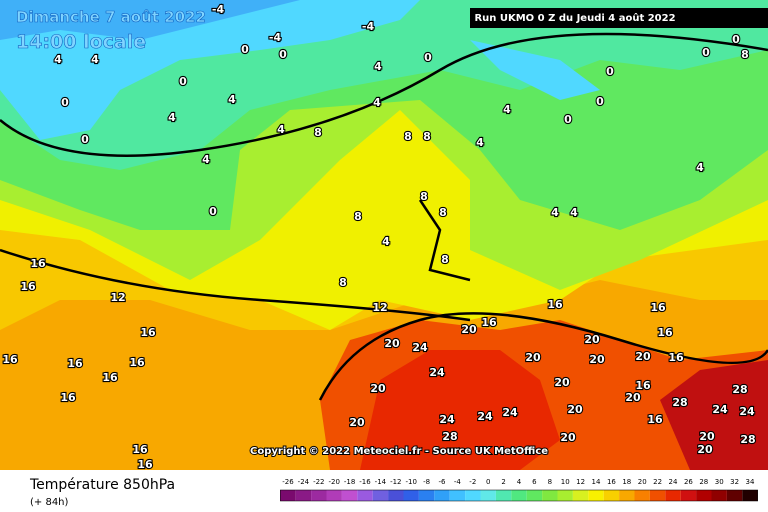  What do you see at coordinates (472, 482) in the screenshot?
I see `colorbar-tick-label: -2` at bounding box center [472, 482].